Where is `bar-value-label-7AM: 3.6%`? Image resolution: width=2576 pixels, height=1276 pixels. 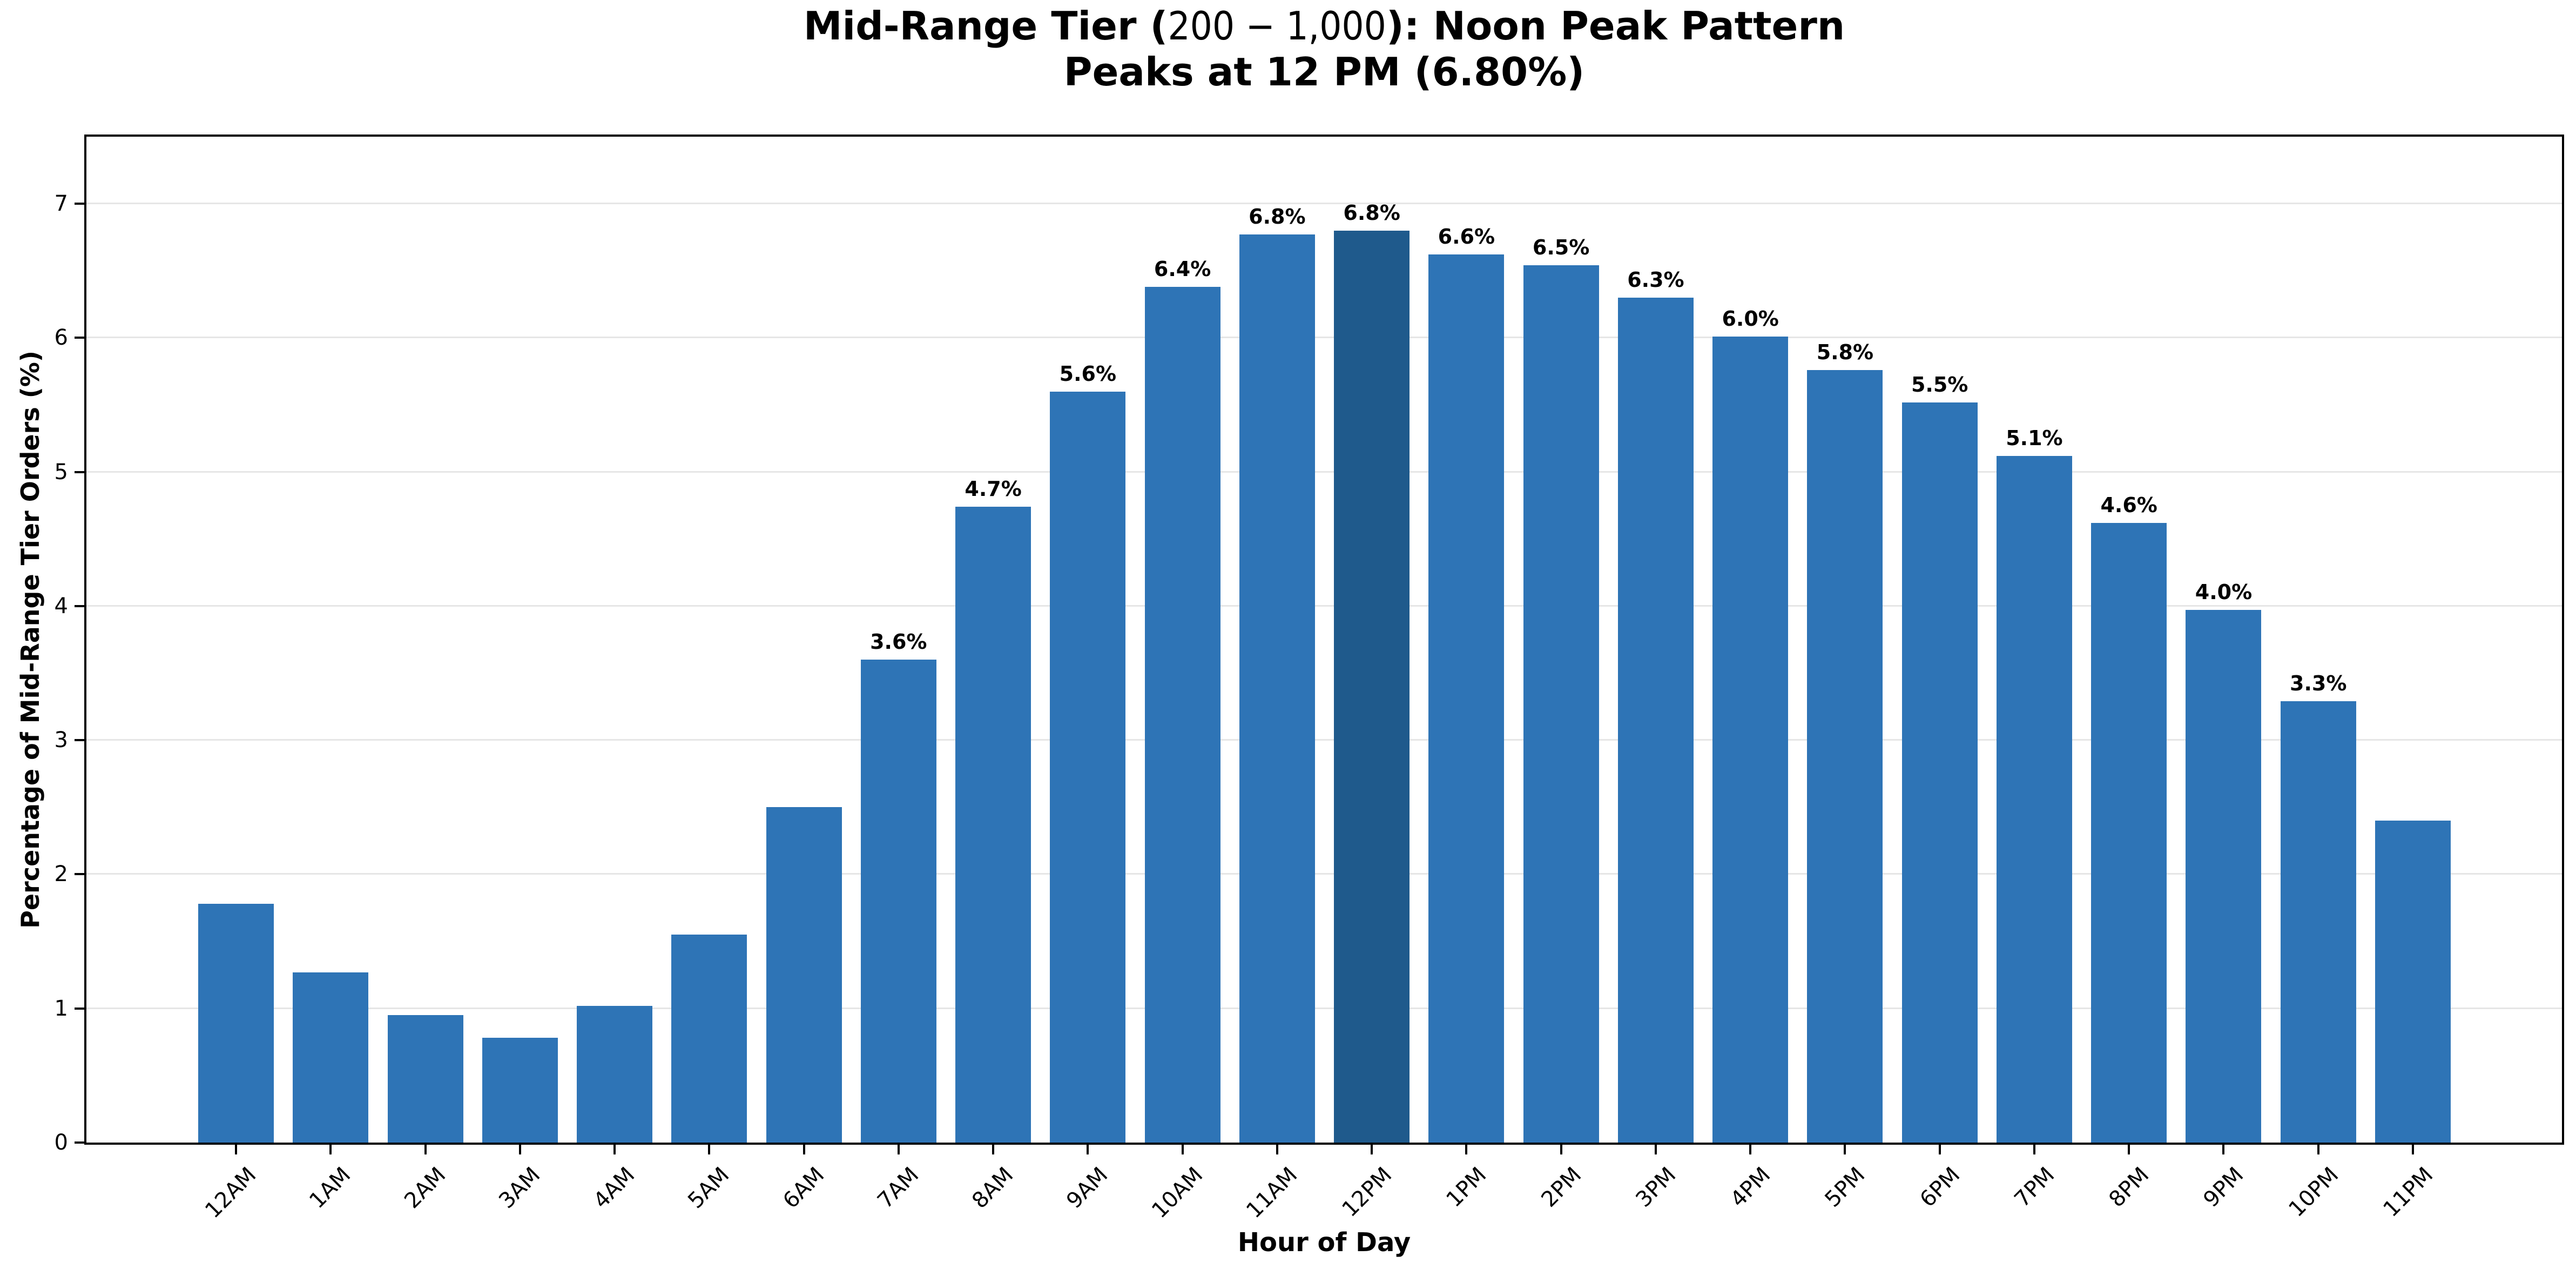 bar-value-label-7AM: 3.6% is located at coordinates (898, 642).